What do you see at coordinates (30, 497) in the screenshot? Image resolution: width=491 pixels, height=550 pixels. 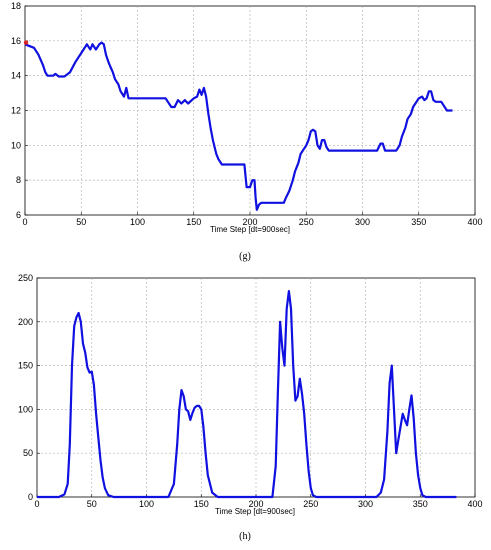 I see `y-tick-label: 0` at bounding box center [30, 497].